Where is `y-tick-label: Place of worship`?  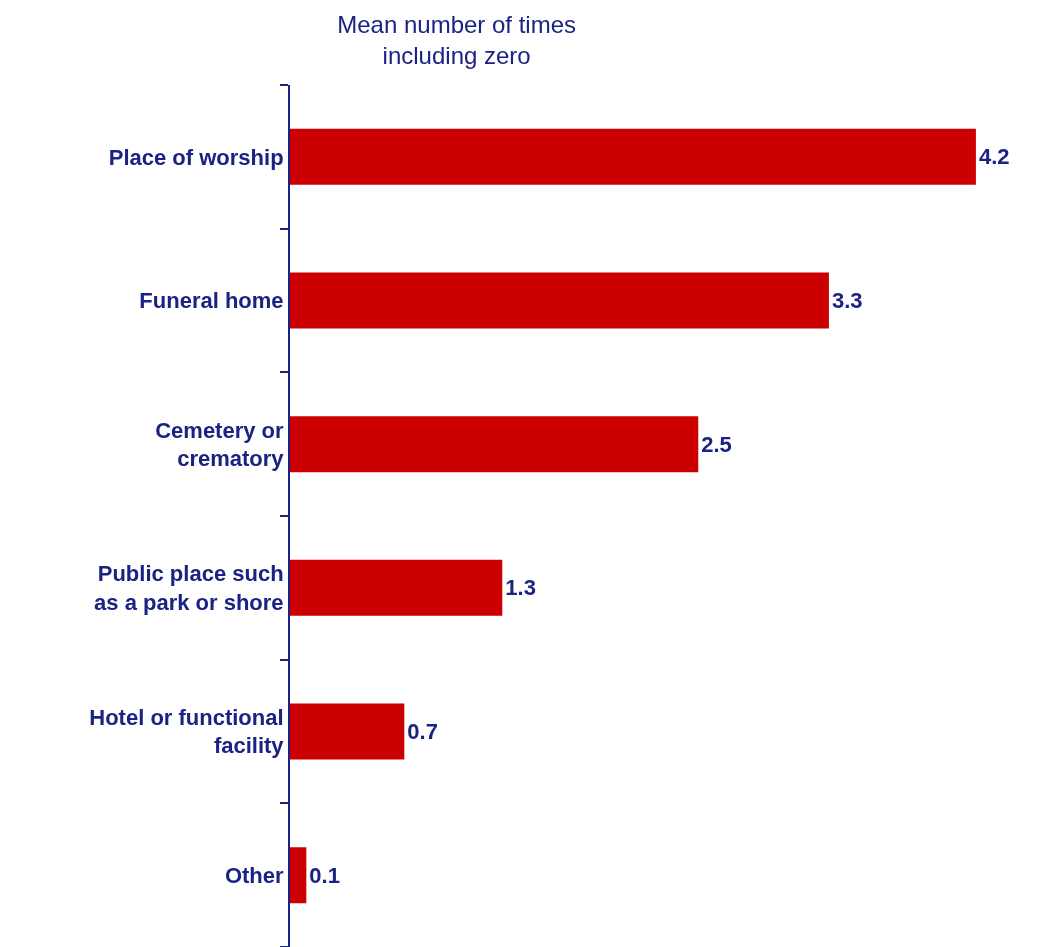
y-tick-label: Place of worship is located at coordinates (196, 157).